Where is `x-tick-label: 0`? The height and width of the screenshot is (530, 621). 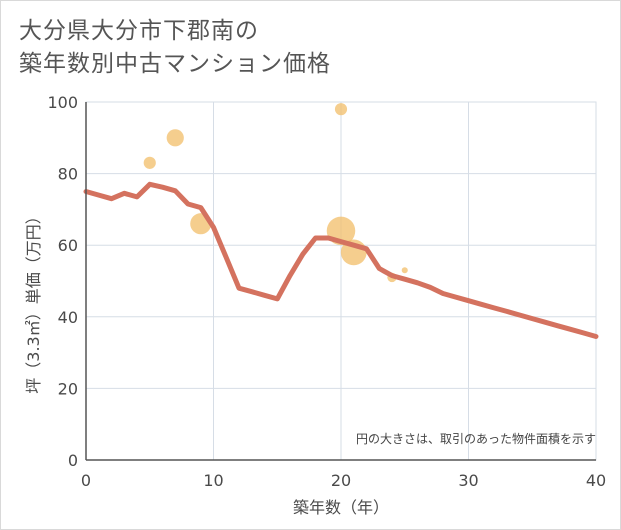 x-tick-label: 0 is located at coordinates (86, 480).